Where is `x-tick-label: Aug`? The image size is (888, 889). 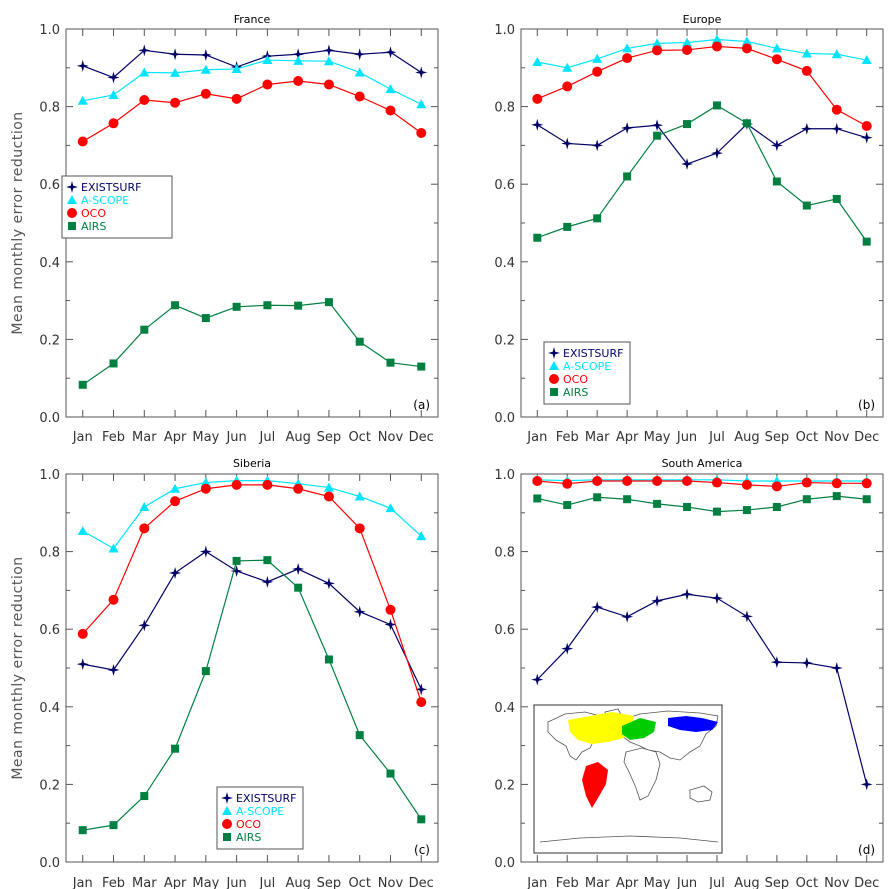 x-tick-label: Aug is located at coordinates (746, 882).